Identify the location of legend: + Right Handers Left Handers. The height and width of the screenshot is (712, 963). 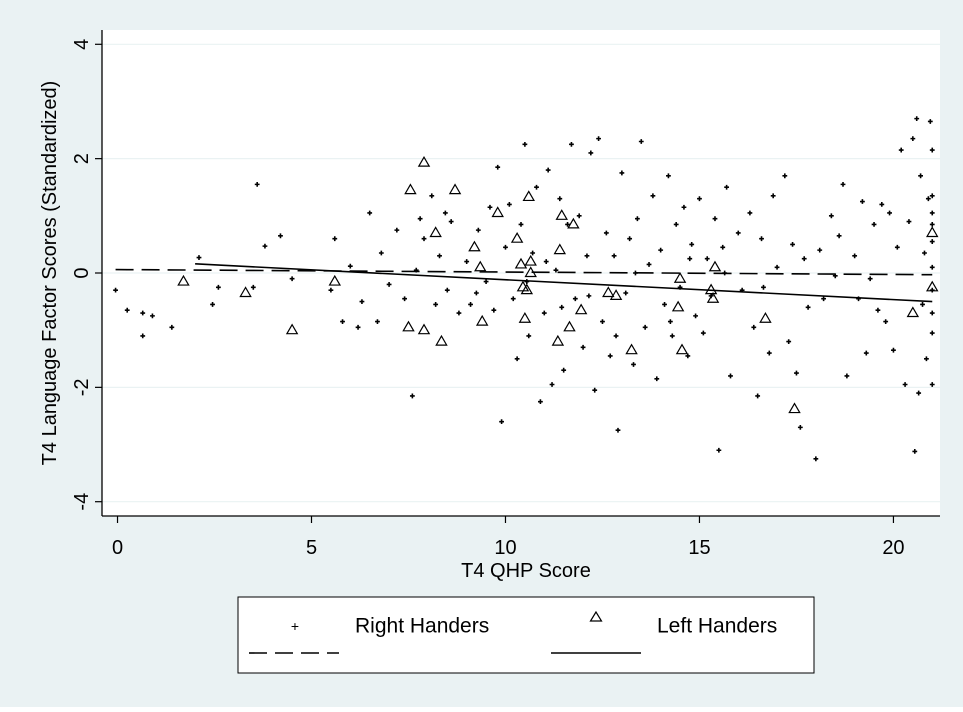
(526, 635).